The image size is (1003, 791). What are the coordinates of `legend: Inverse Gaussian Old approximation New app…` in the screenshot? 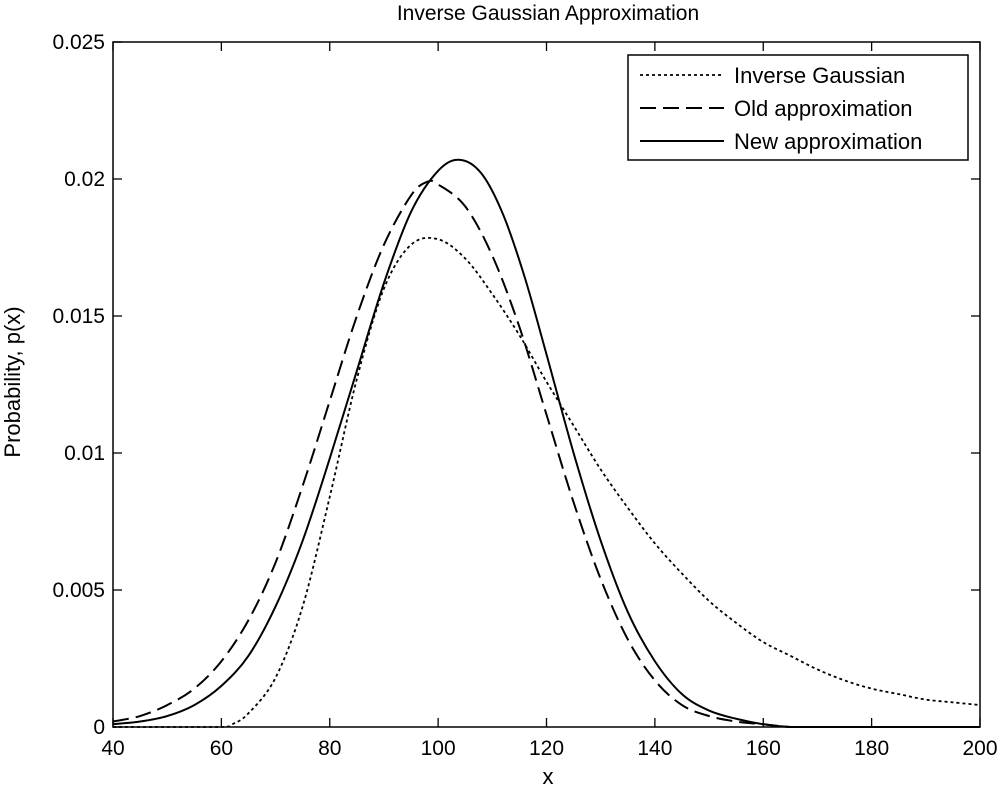 It's located at (798, 107).